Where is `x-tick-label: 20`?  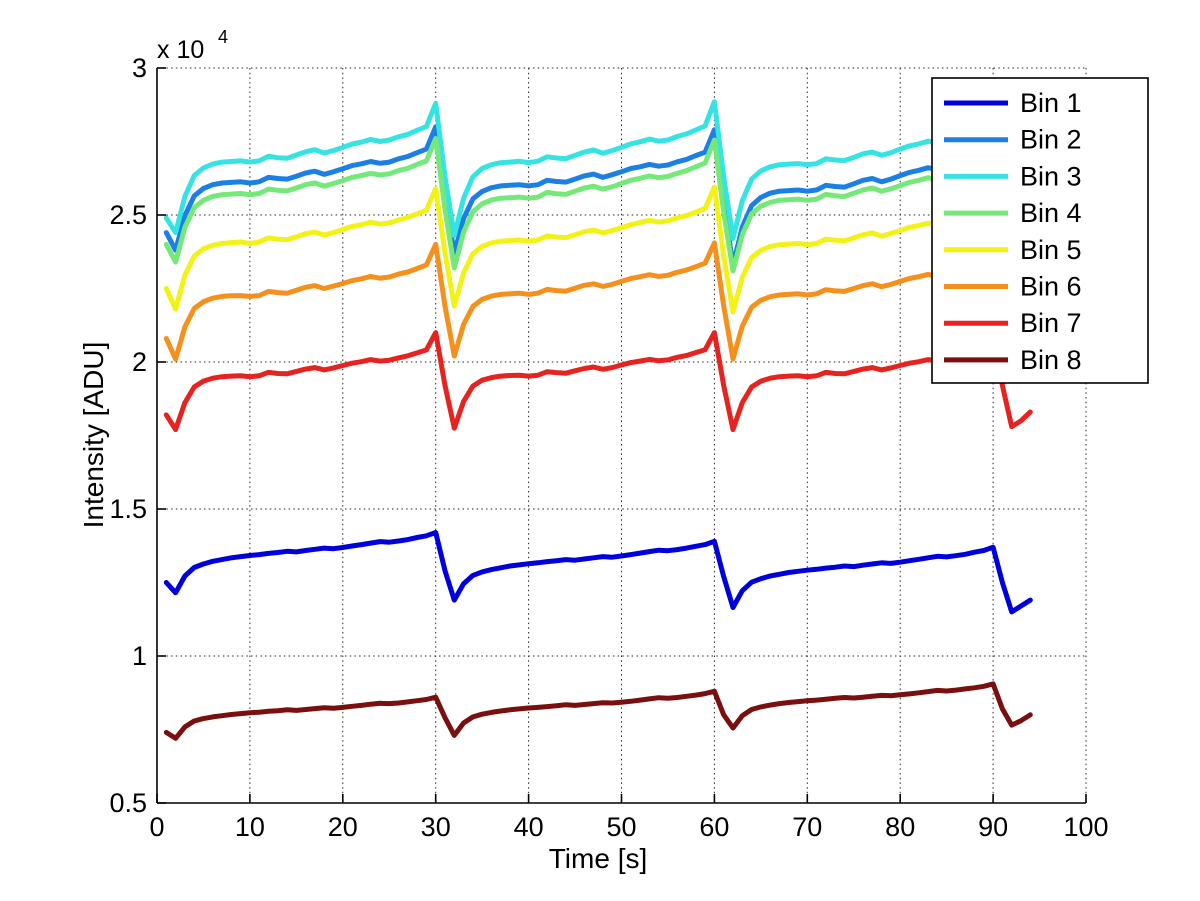 x-tick-label: 20 is located at coordinates (343, 827).